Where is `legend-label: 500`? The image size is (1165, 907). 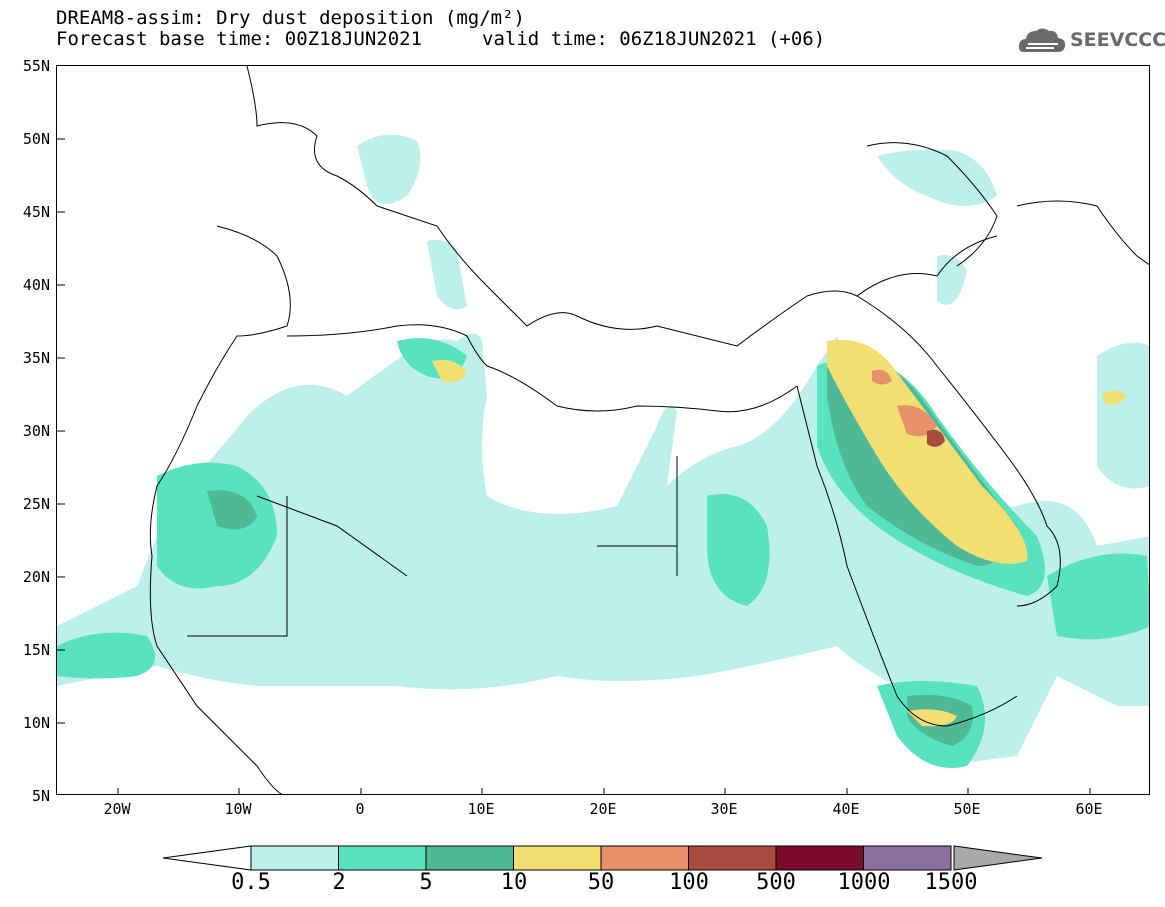 legend-label: 500 is located at coordinates (776, 882).